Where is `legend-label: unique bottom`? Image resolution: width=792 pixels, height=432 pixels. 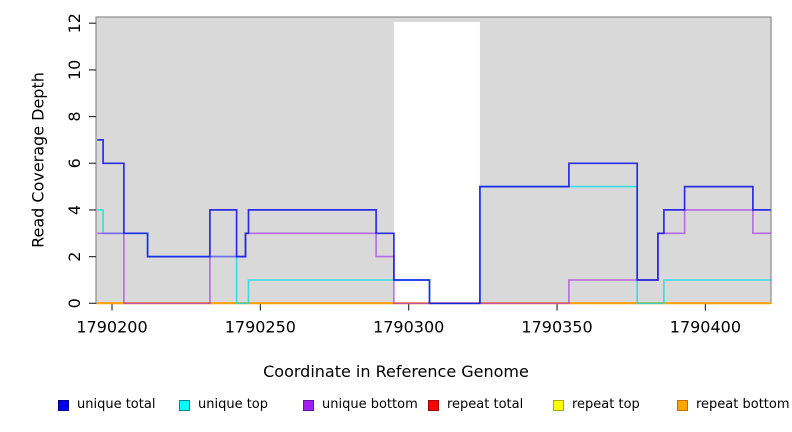 legend-label: unique bottom is located at coordinates (370, 404).